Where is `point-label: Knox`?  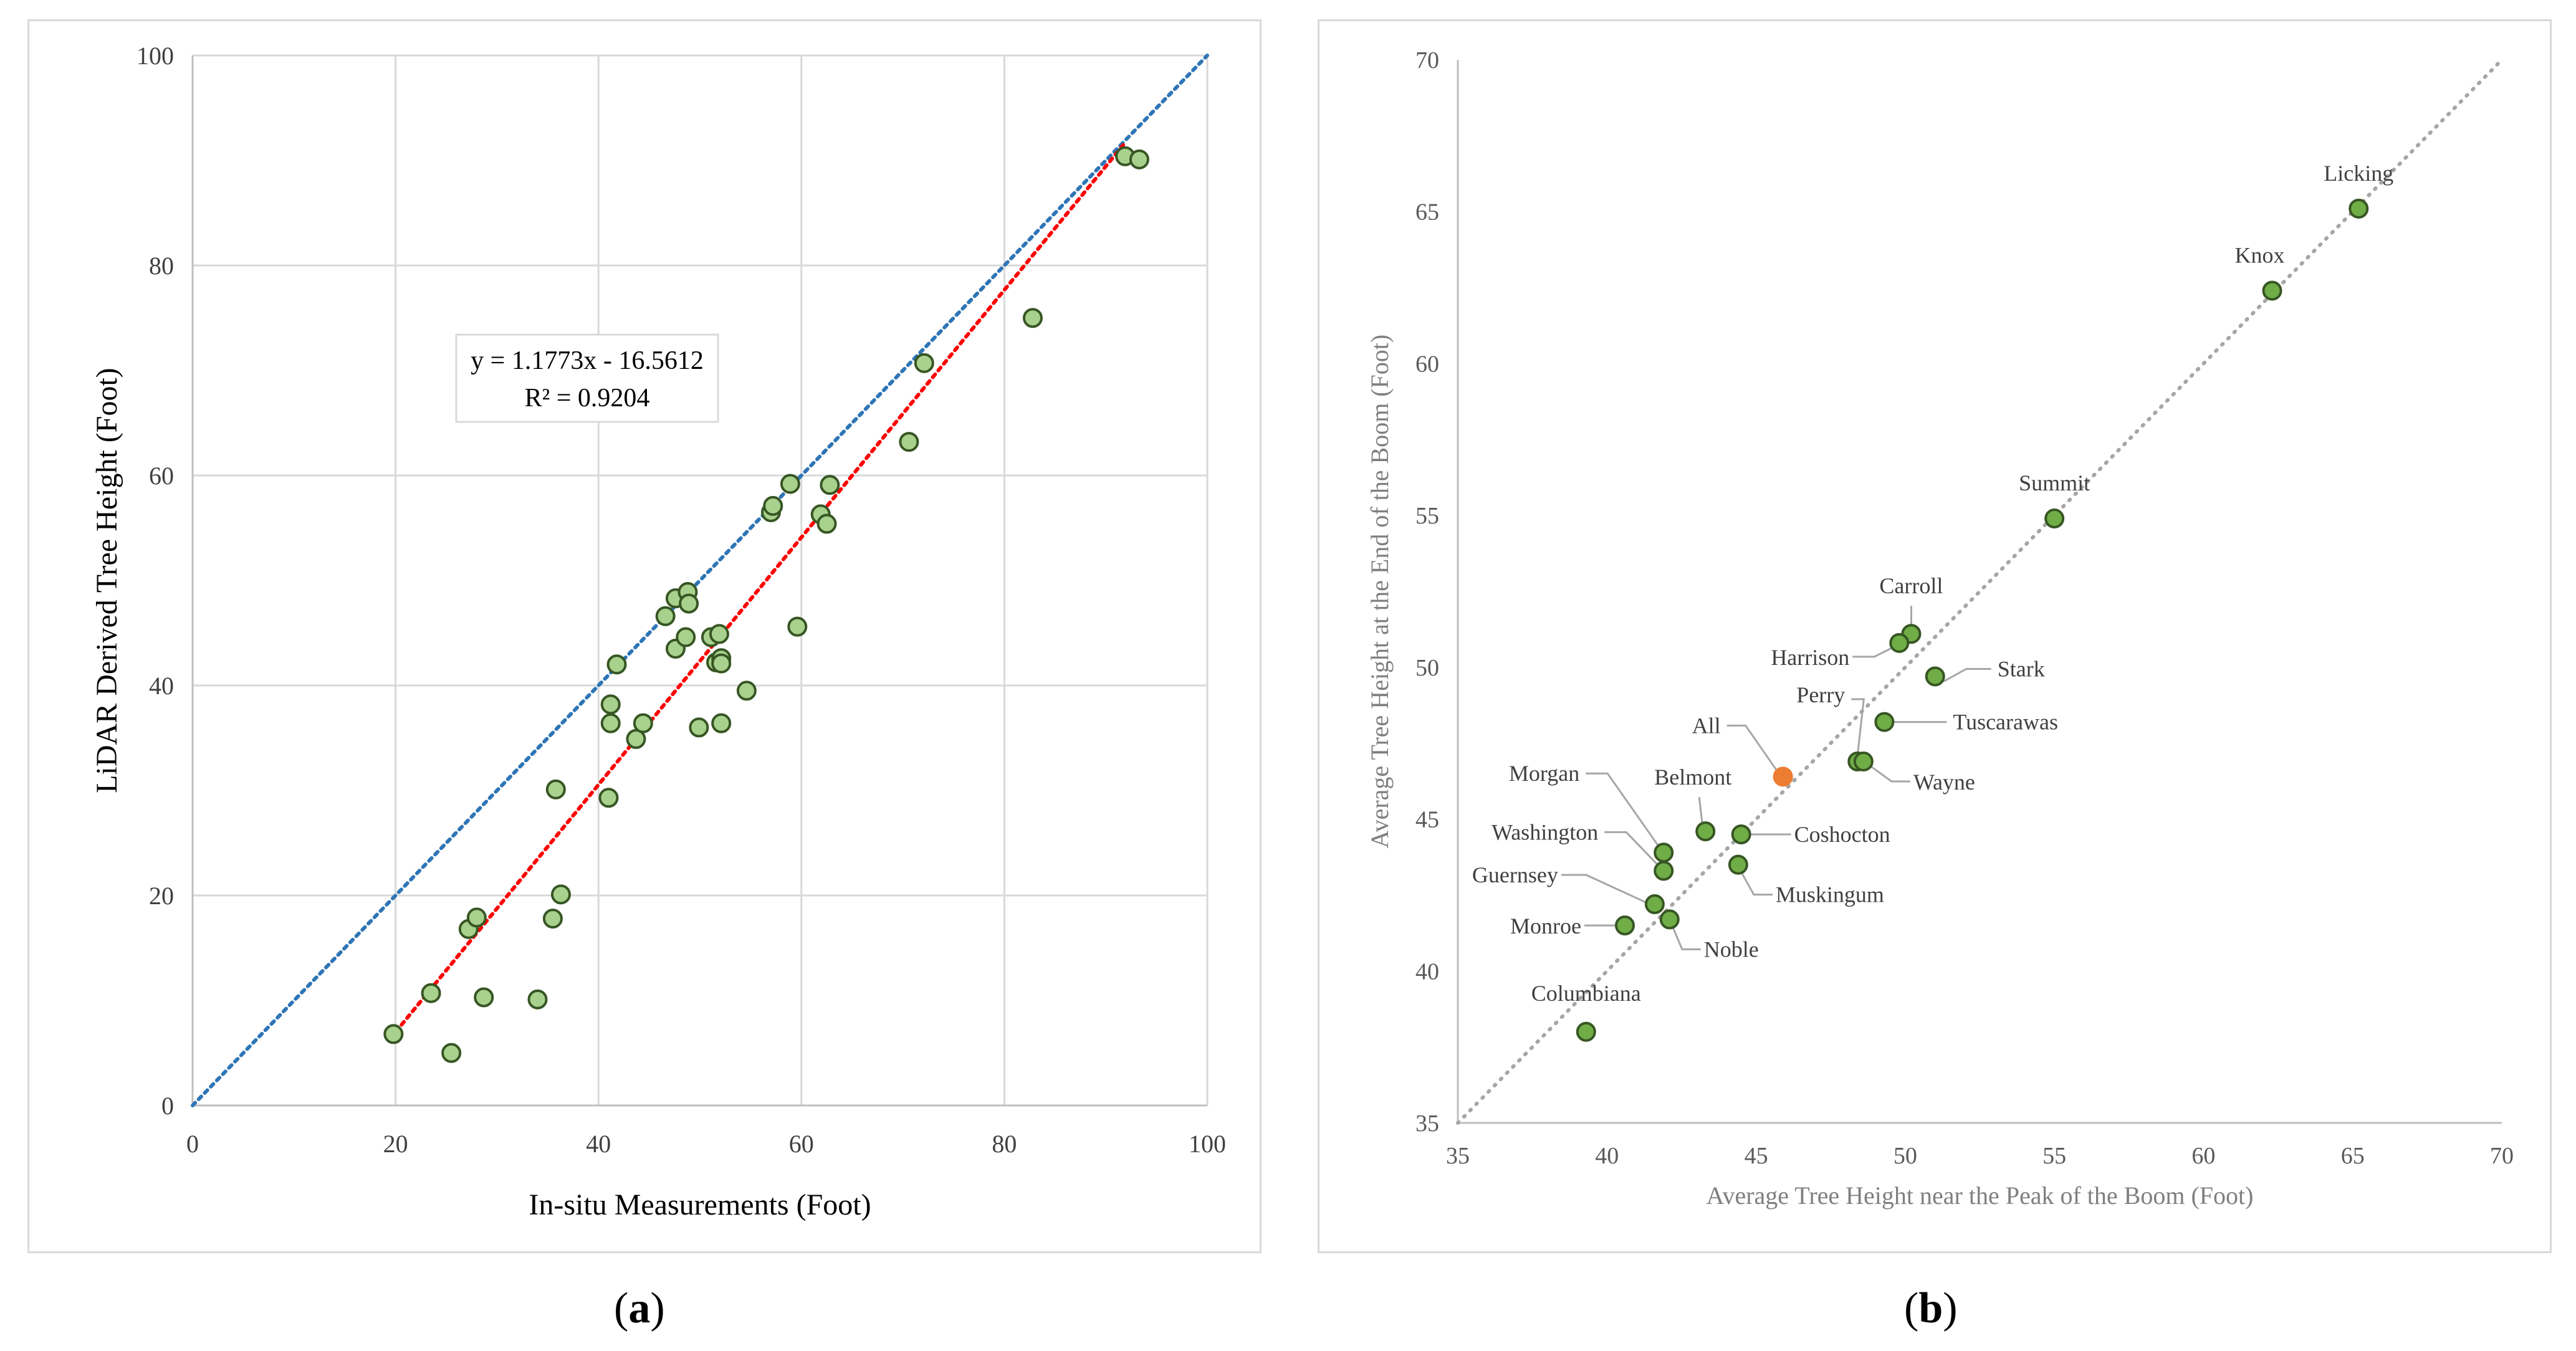 point-label: Knox is located at coordinates (2260, 254).